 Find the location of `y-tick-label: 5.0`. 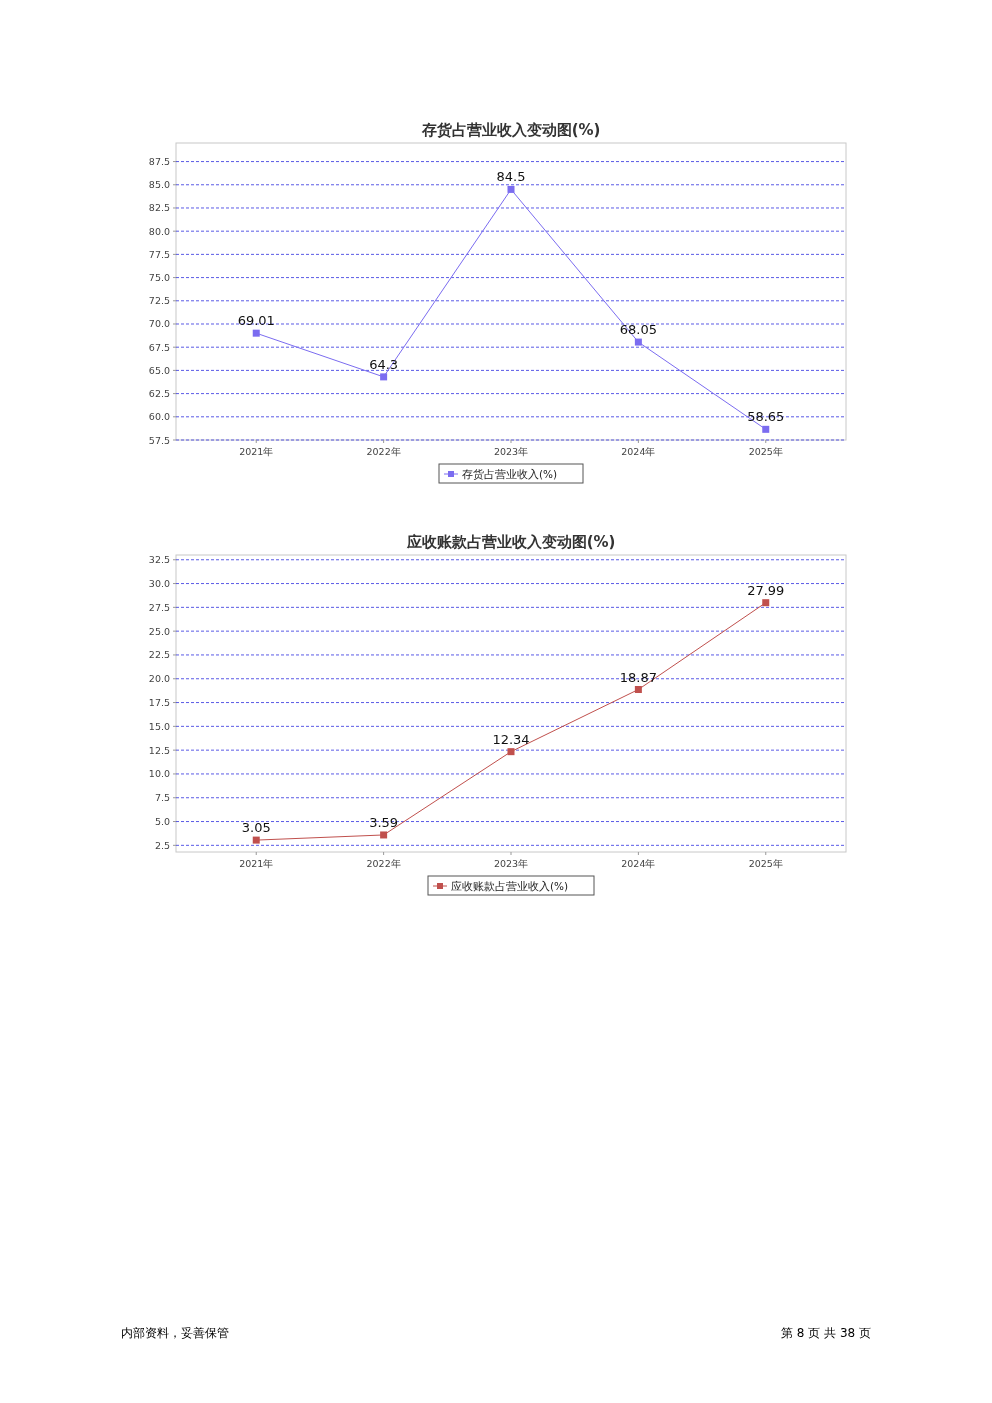

y-tick-label: 5.0 is located at coordinates (162, 822).